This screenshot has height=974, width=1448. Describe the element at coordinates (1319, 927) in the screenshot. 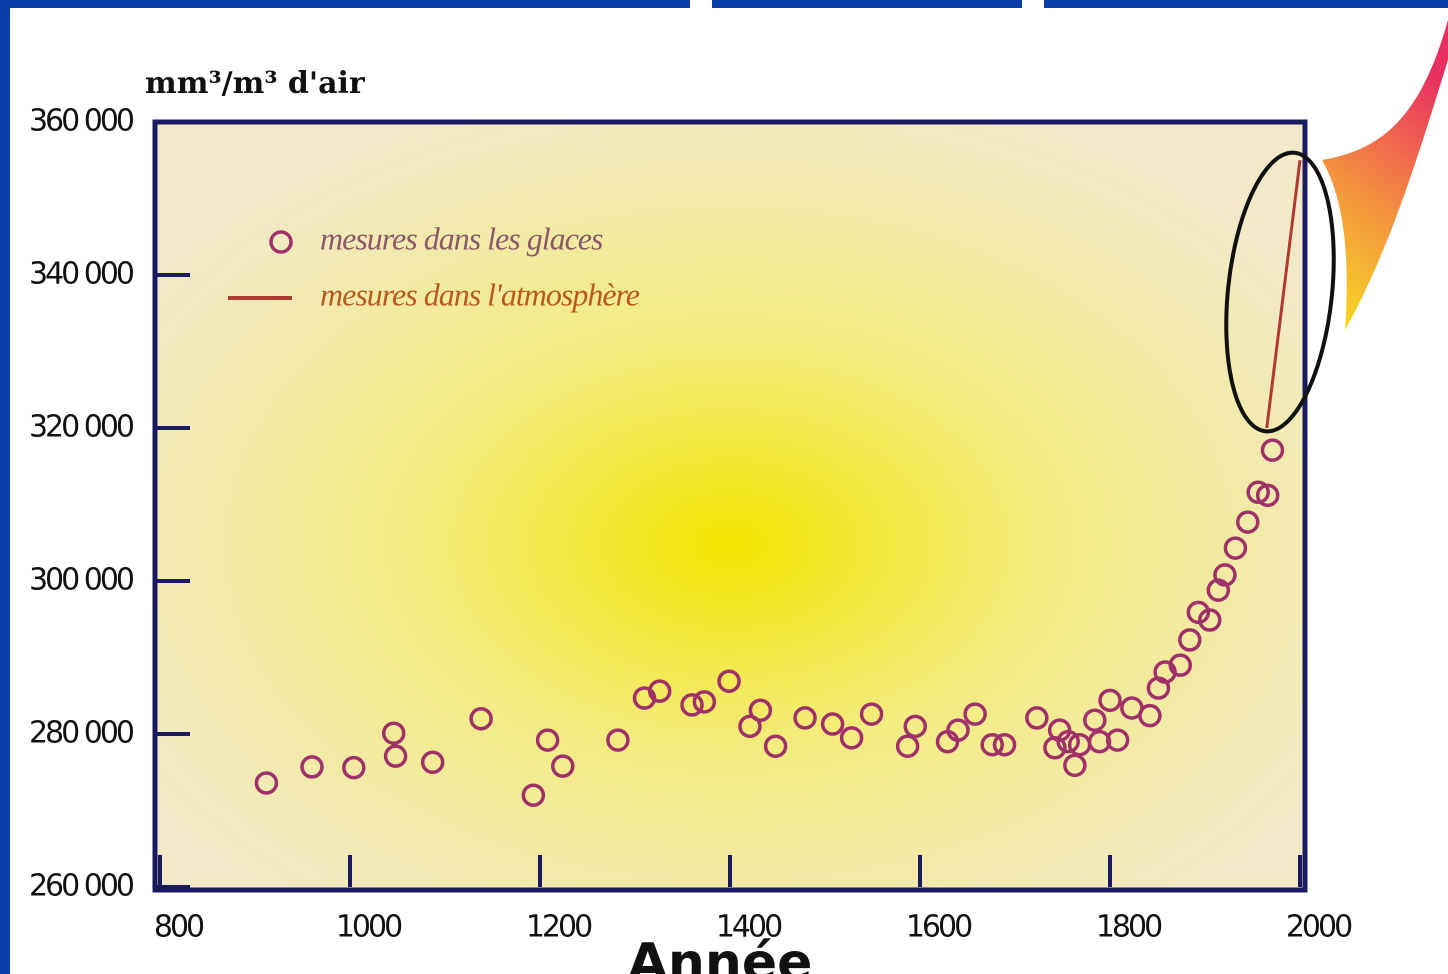

I see `x-tick-label: 2000` at that location.